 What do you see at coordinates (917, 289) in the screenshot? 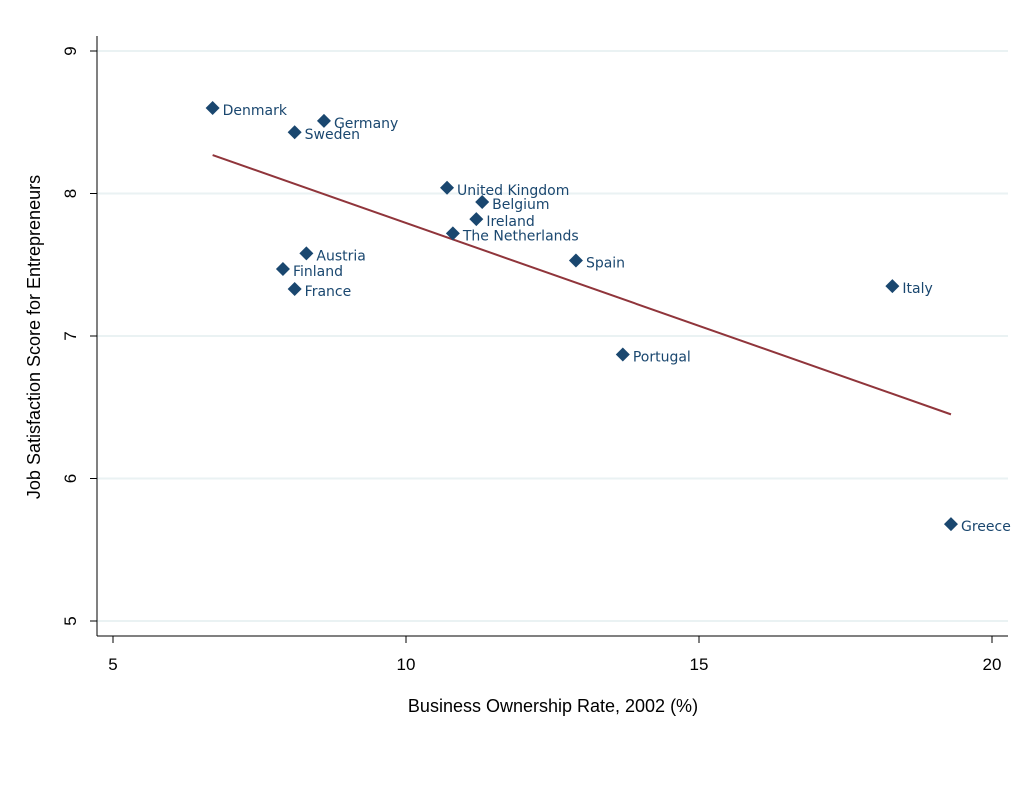
I see `data-point-label: Italy` at bounding box center [917, 289].